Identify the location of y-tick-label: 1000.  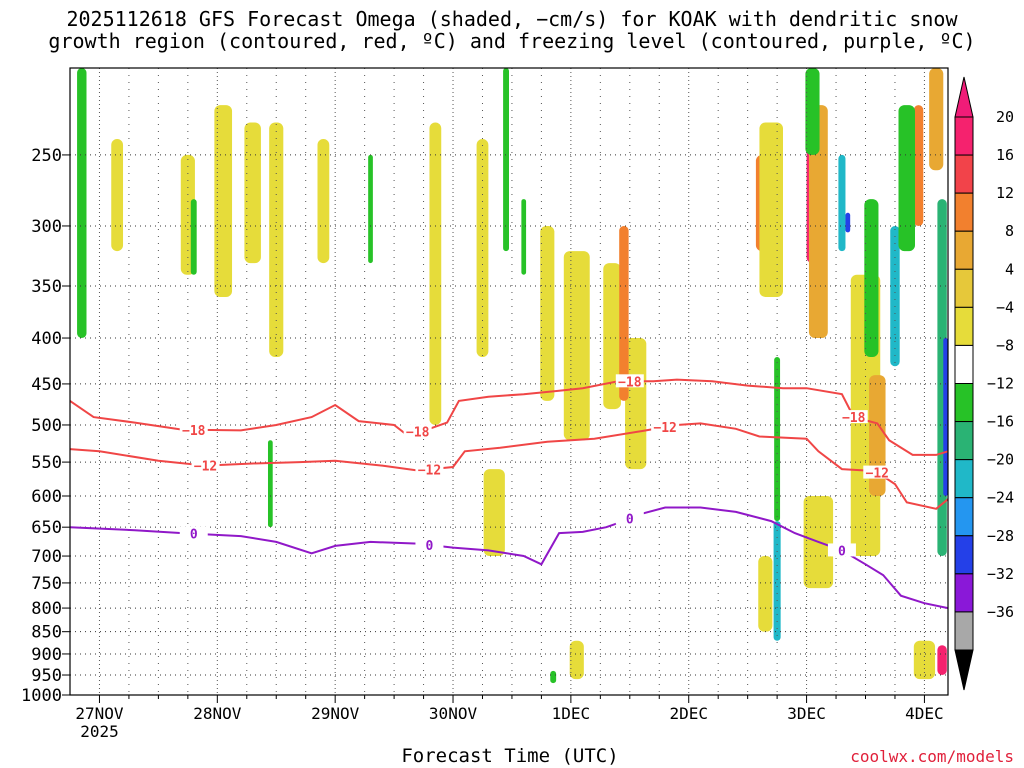
(41, 696).